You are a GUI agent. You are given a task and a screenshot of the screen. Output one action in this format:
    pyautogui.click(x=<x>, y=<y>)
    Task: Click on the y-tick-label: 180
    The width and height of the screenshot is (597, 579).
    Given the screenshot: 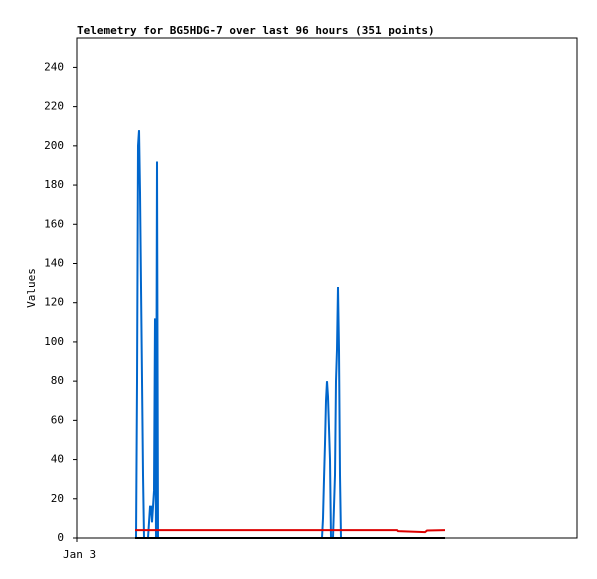 What is the action you would take?
    pyautogui.click(x=54, y=184)
    